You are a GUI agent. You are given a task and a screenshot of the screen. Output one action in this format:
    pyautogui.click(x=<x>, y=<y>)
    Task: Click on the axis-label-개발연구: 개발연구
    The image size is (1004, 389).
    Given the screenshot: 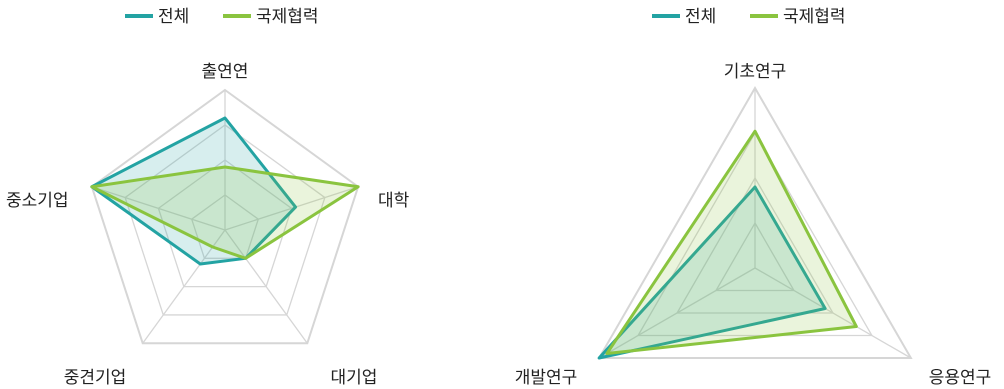 What is the action you would take?
    pyautogui.click(x=546, y=378)
    